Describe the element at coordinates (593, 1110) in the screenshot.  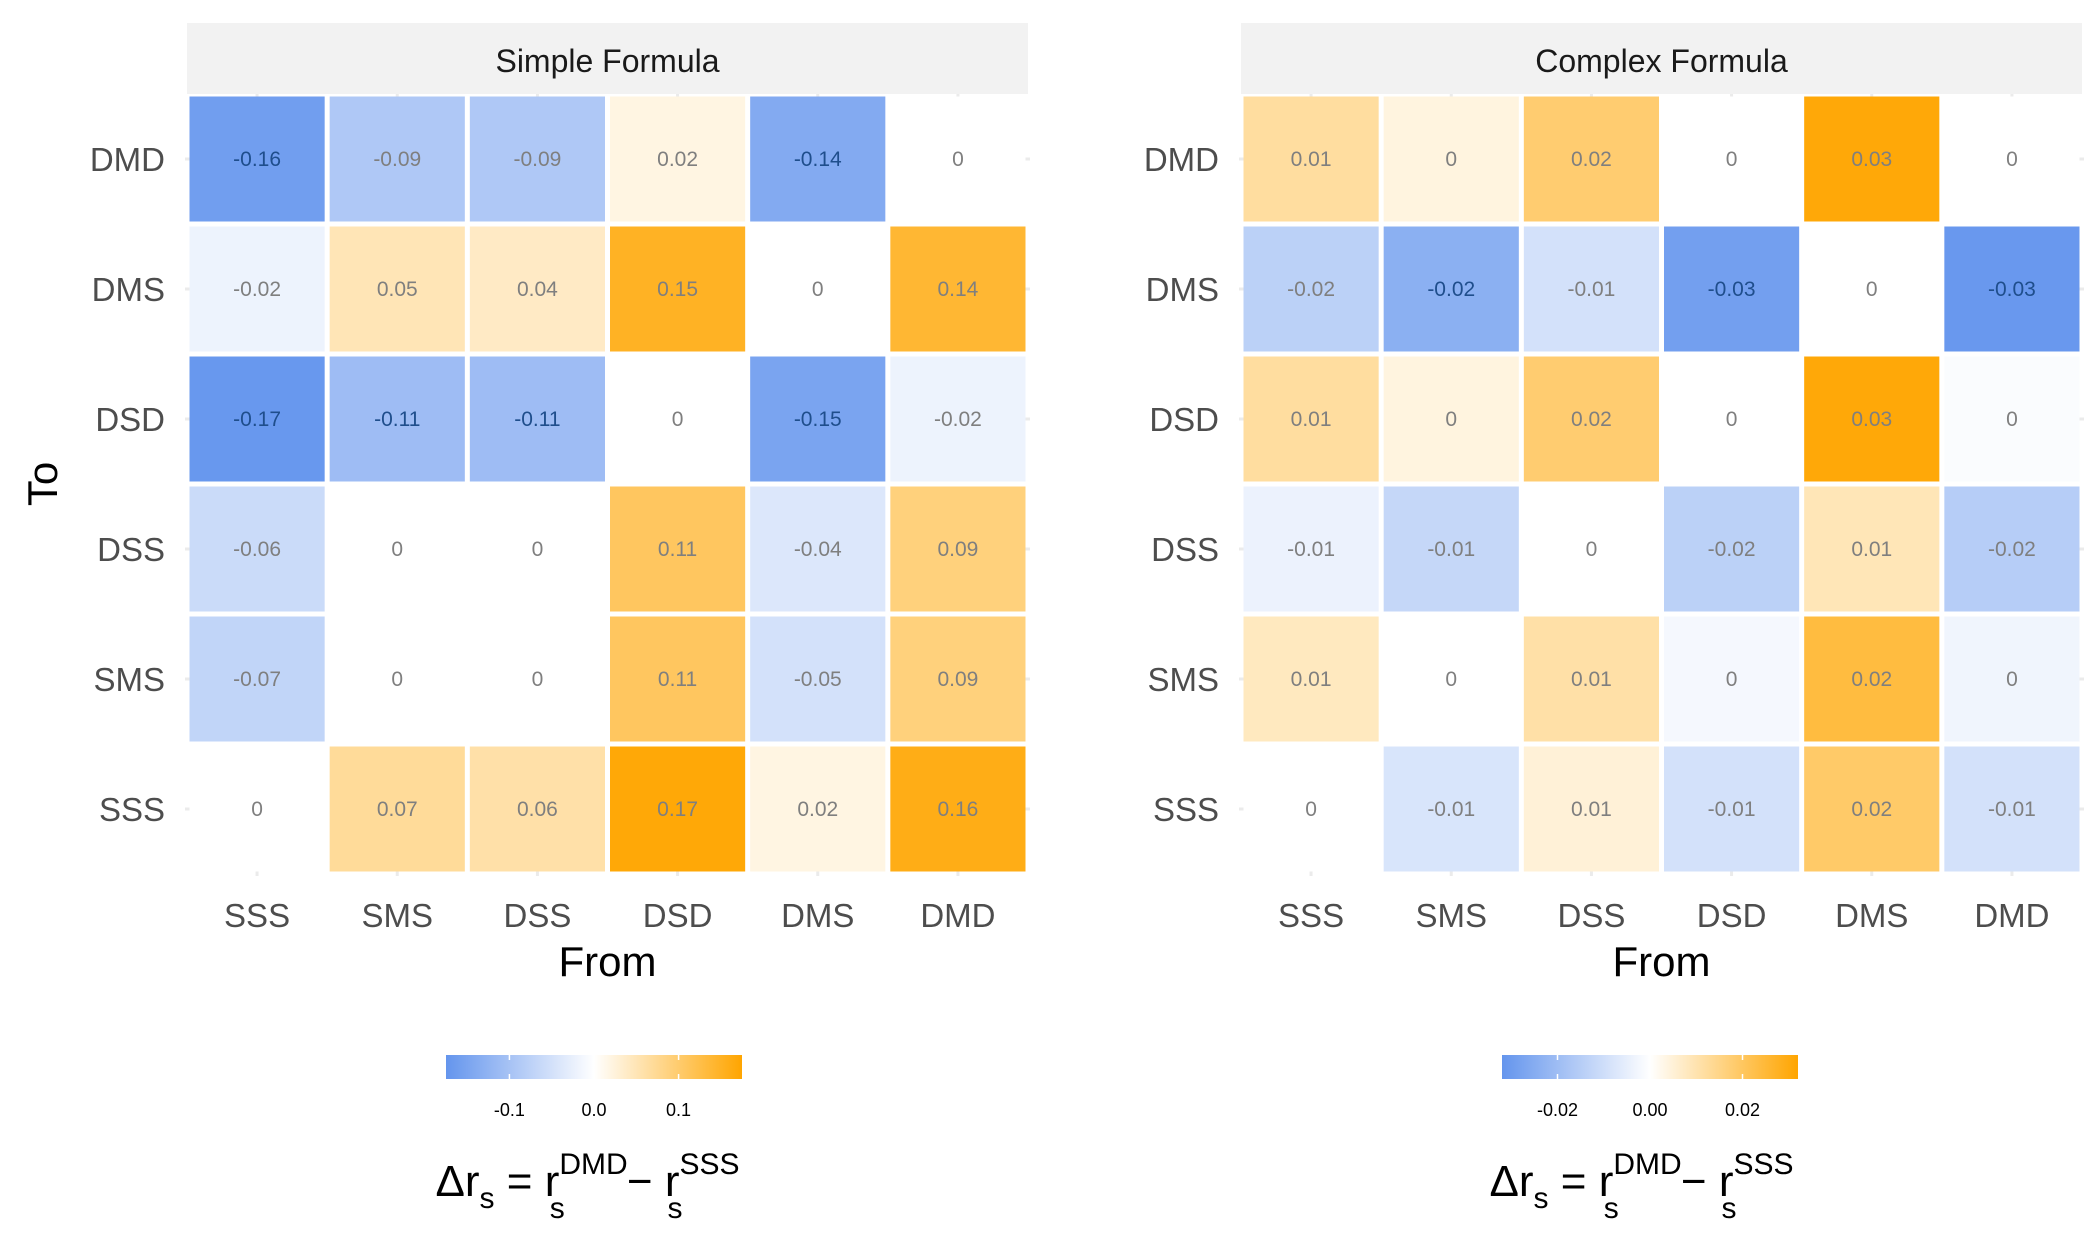
I see `legend-tick-label: 0.0` at that location.